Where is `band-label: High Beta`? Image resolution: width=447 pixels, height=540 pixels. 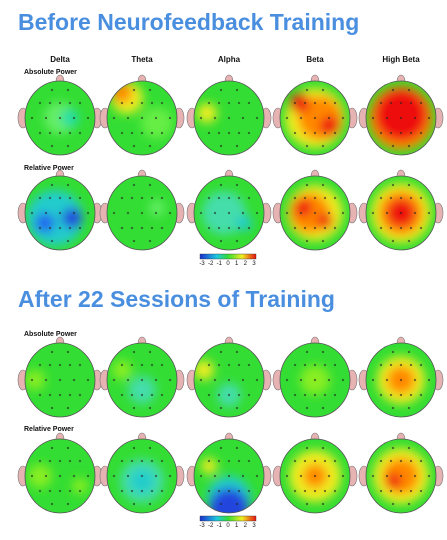
band-label: High Beta is located at coordinates (401, 59).